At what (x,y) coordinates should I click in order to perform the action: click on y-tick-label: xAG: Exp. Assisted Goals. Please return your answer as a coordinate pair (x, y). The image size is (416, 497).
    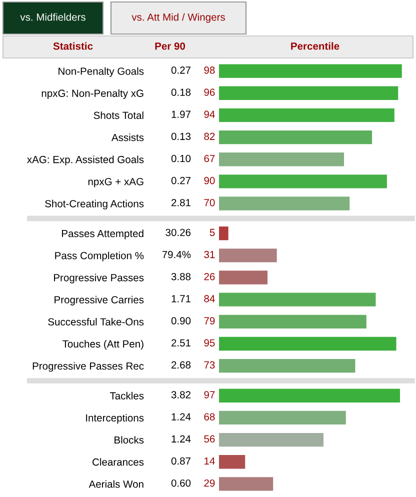
    Looking at the image, I should click on (85, 161).